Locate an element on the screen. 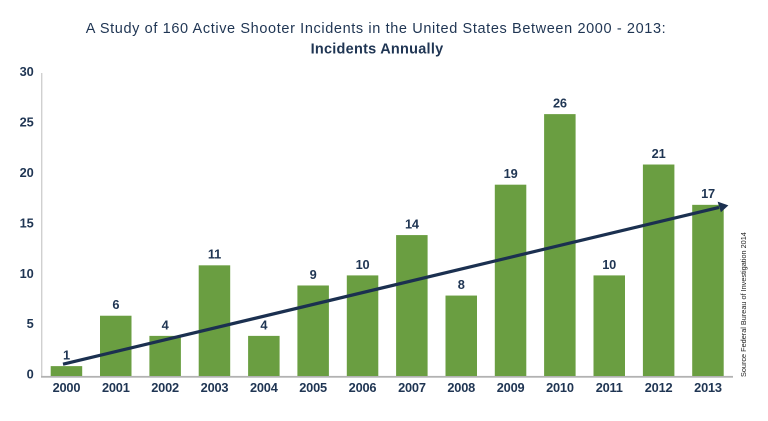 This screenshot has width=768, height=421. svg-text: 0 is located at coordinates (30, 374).